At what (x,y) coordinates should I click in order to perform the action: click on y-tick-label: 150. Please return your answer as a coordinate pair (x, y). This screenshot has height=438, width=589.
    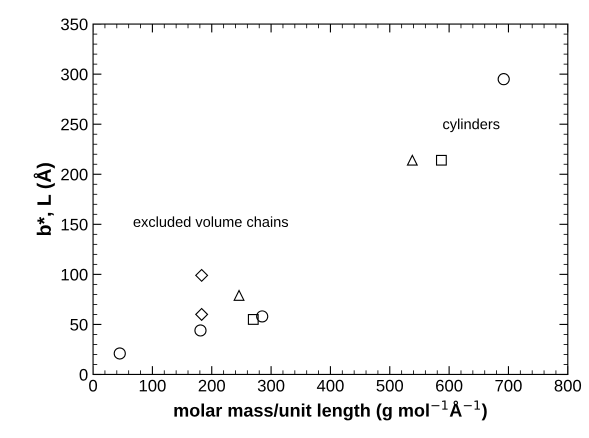
    Looking at the image, I should click on (75, 224).